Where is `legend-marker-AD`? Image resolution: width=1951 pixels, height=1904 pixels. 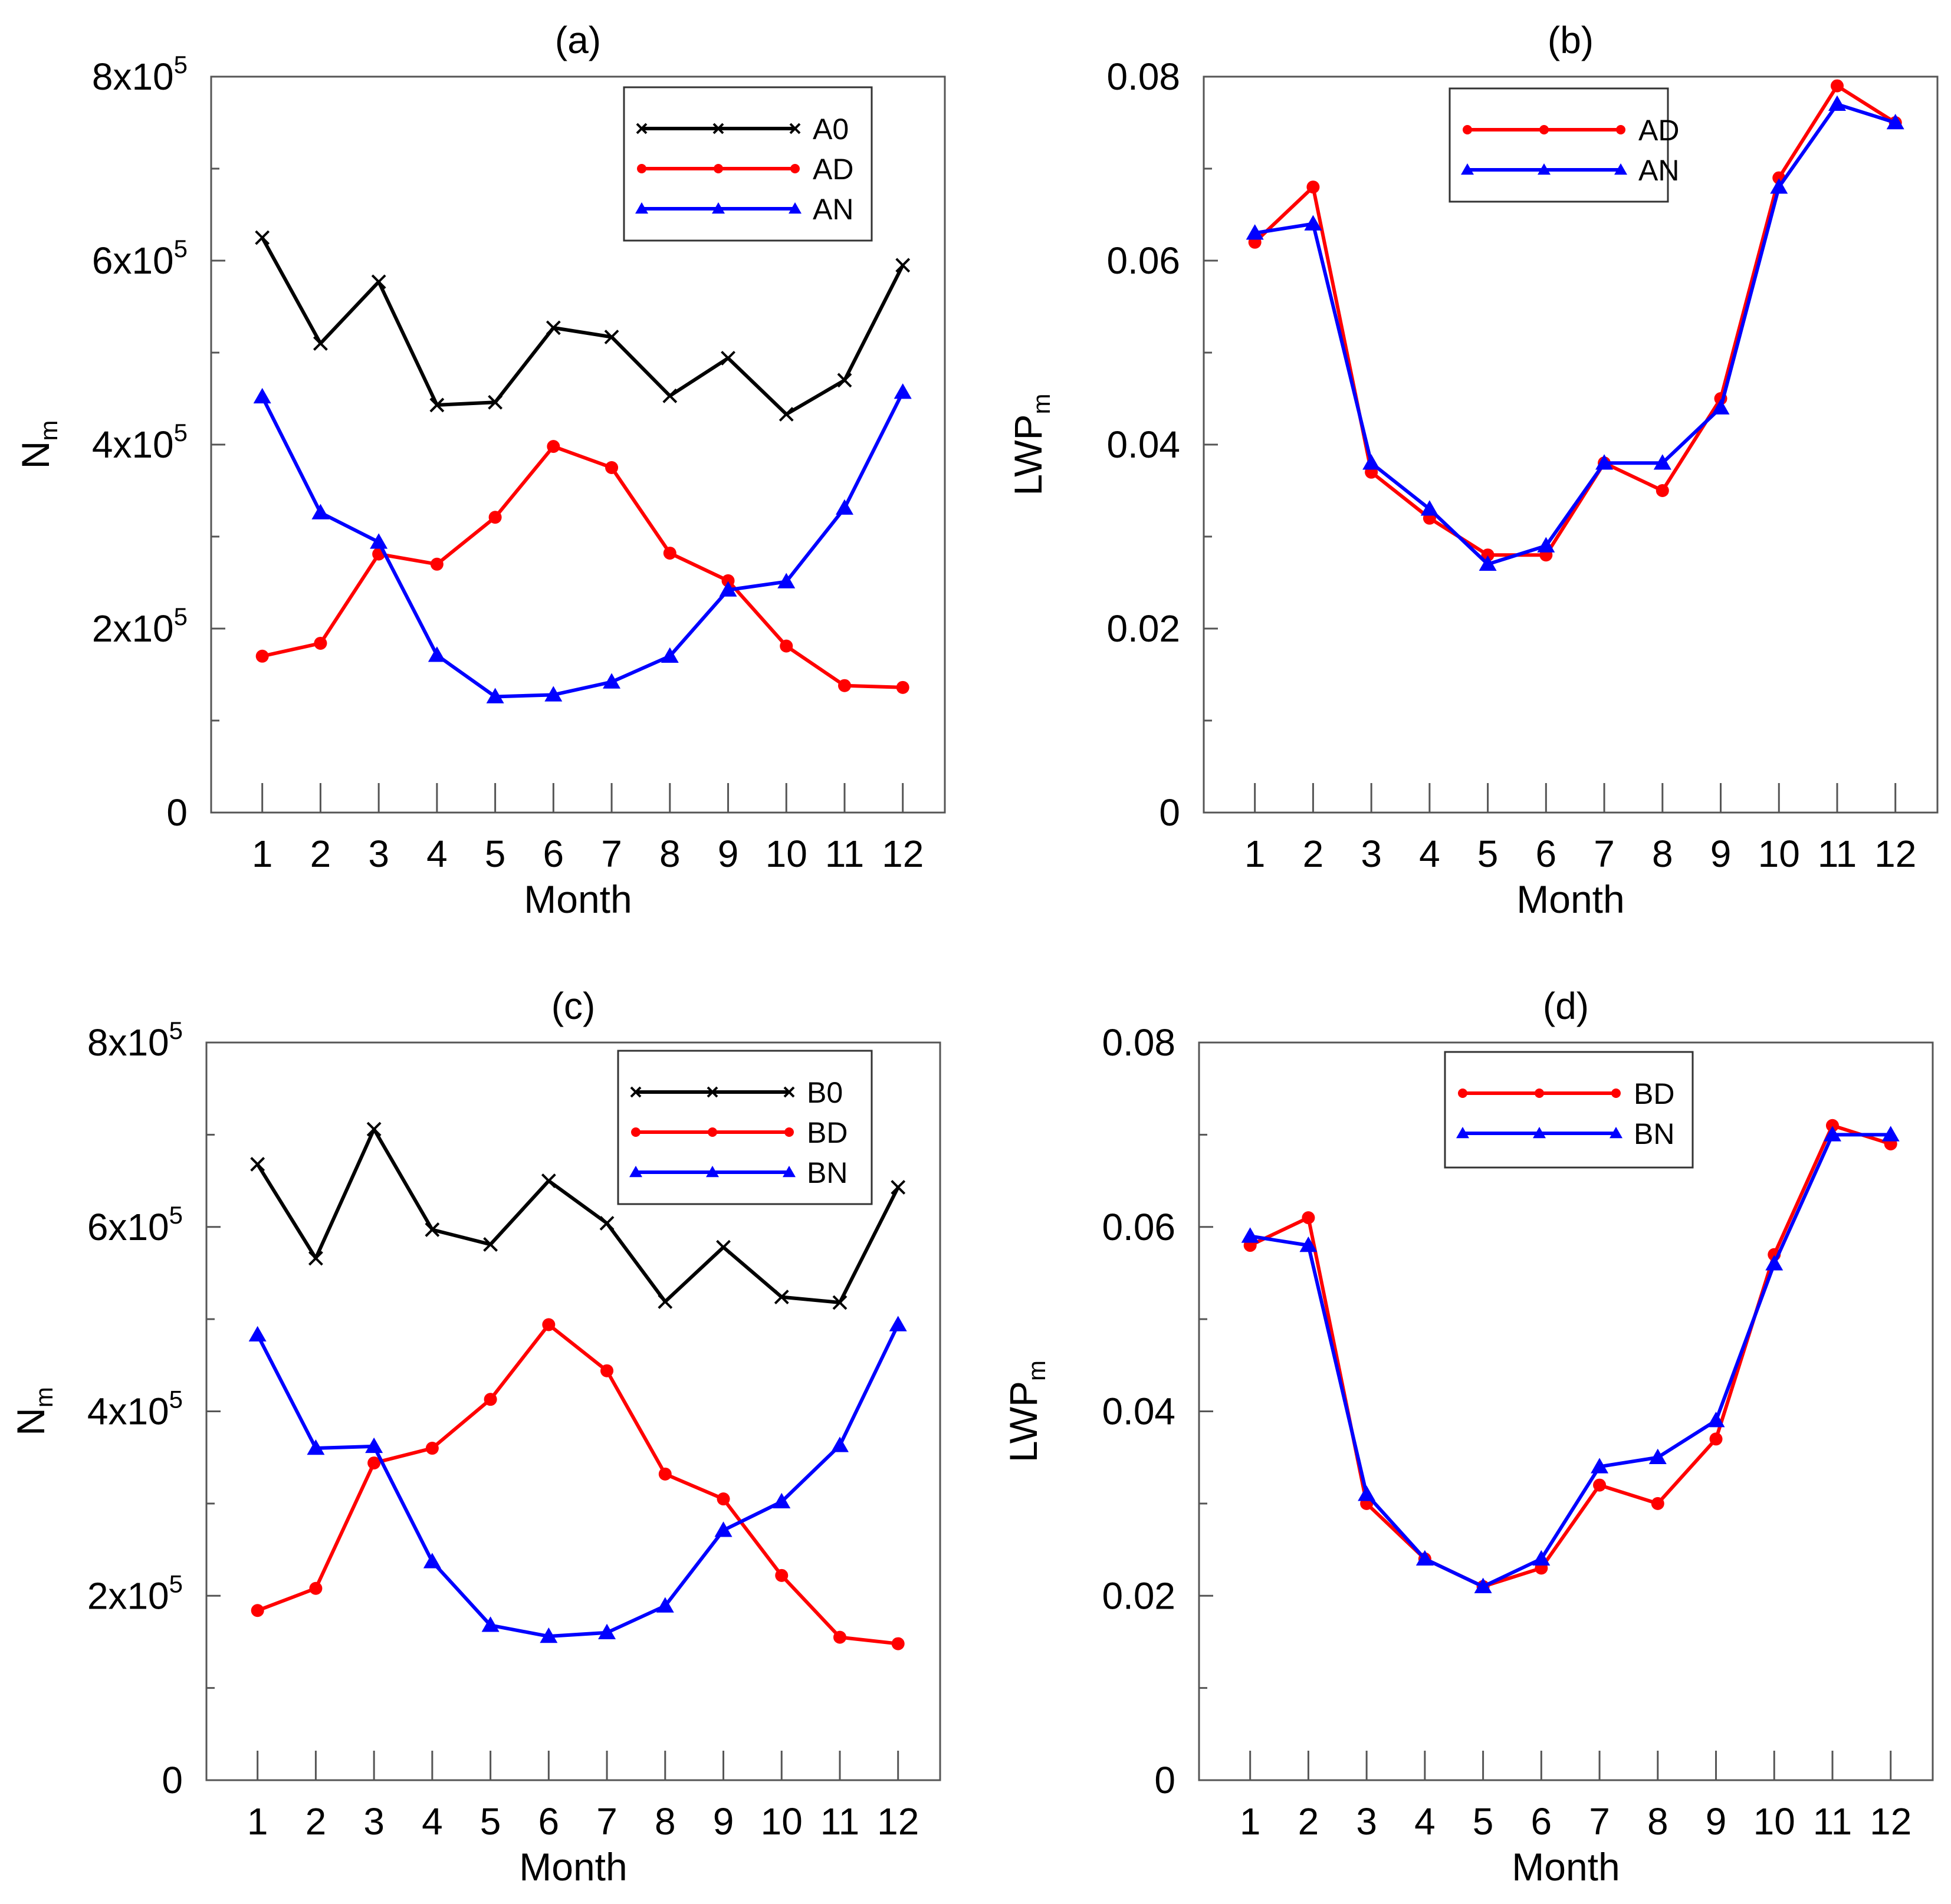
legend-marker-AD is located at coordinates (718, 168).